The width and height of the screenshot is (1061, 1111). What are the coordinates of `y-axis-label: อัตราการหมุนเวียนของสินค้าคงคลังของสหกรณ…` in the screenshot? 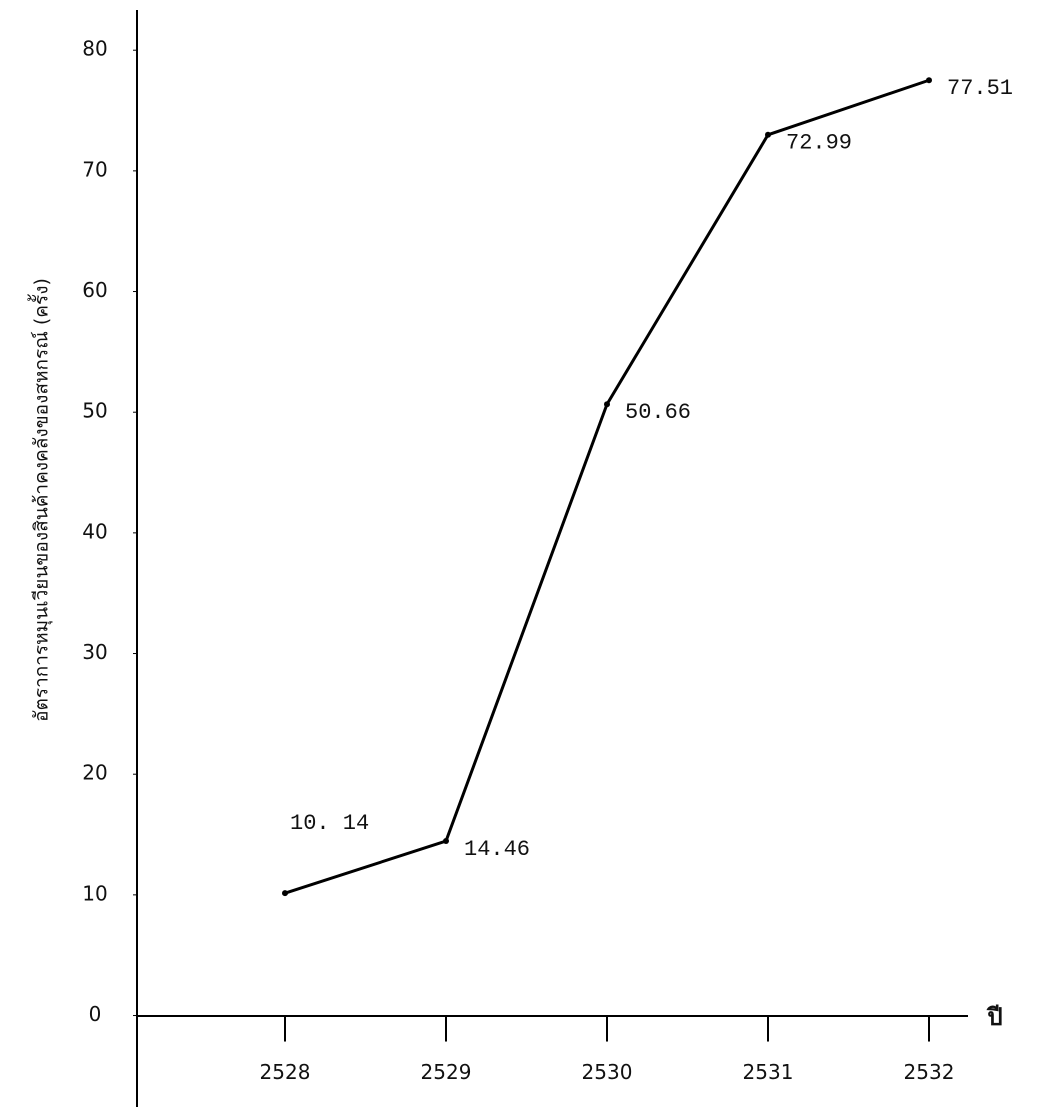 It's located at (41, 500).